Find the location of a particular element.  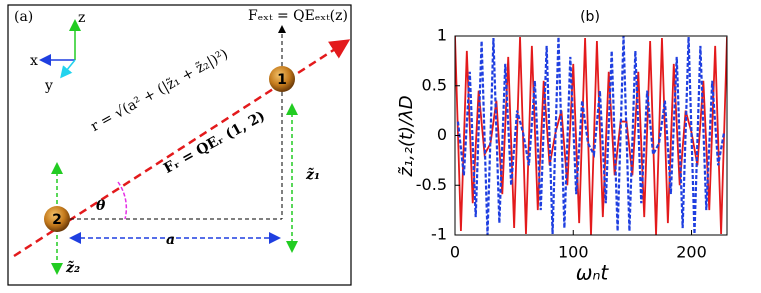

repulsive-force: Fᵣ = QEᵣ (1, 2) is located at coordinates (214, 142).